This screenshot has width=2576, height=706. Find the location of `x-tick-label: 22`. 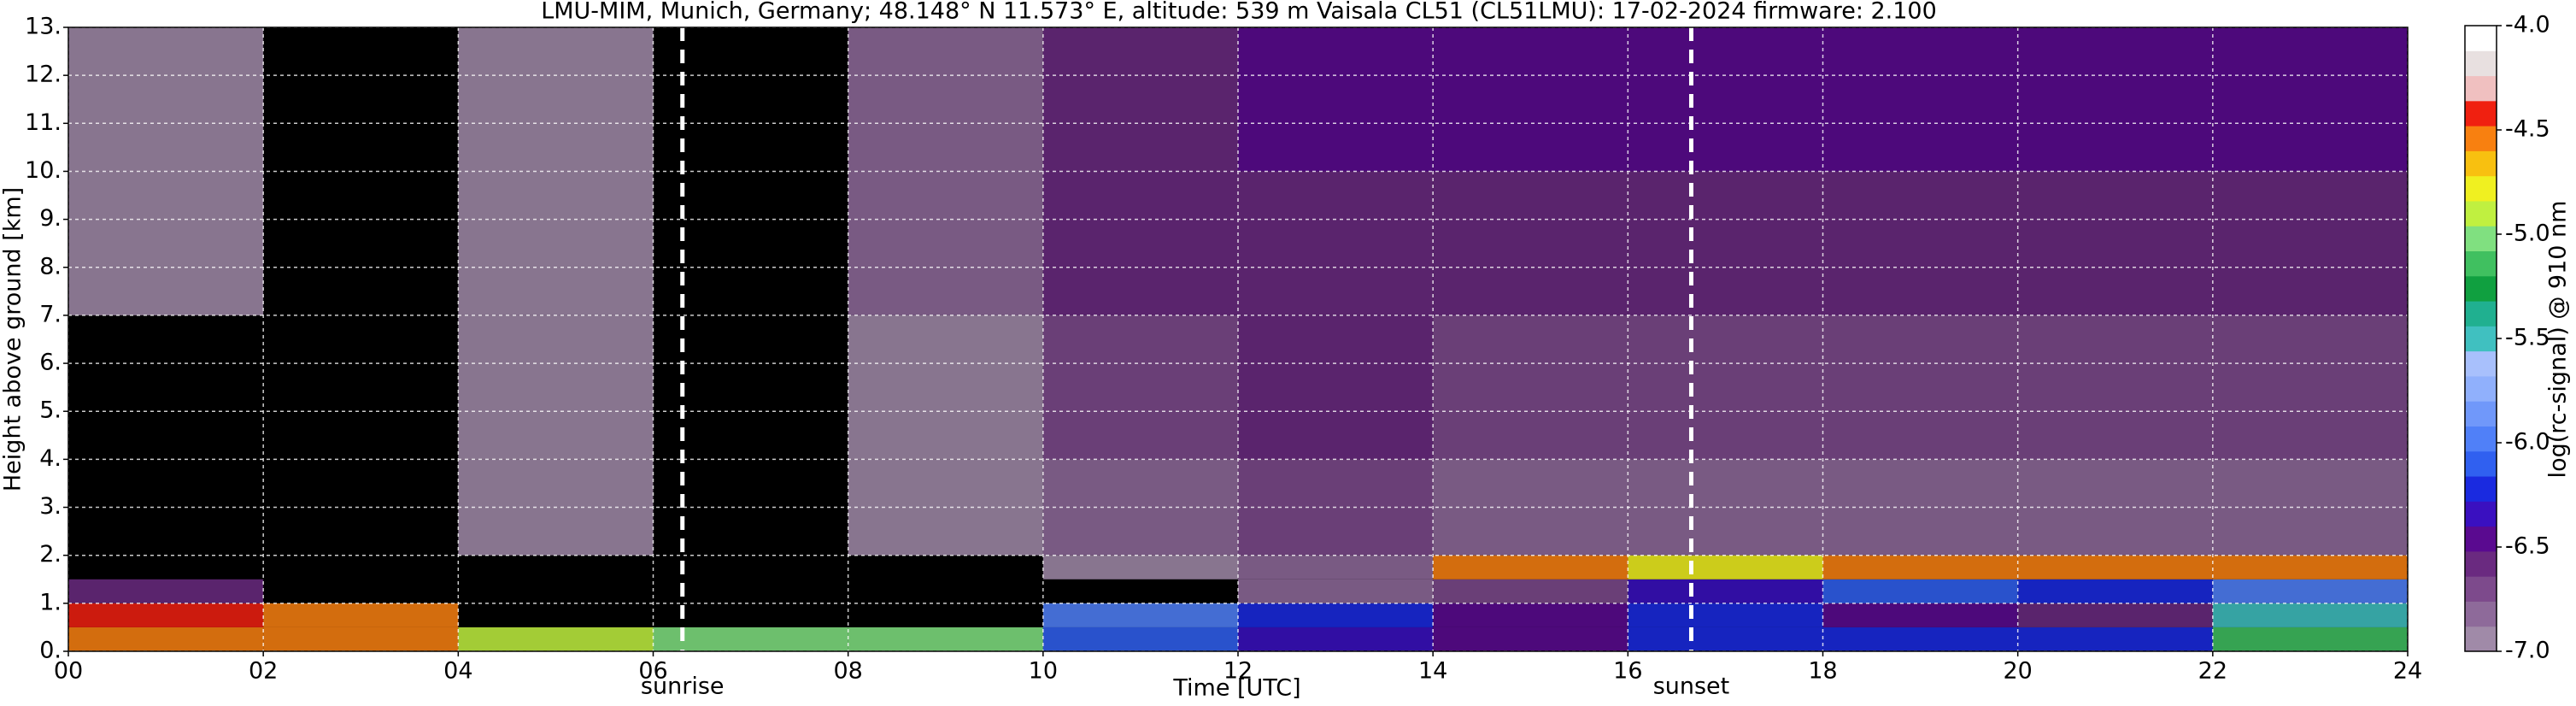

x-tick-label: 22 is located at coordinates (2212, 671).